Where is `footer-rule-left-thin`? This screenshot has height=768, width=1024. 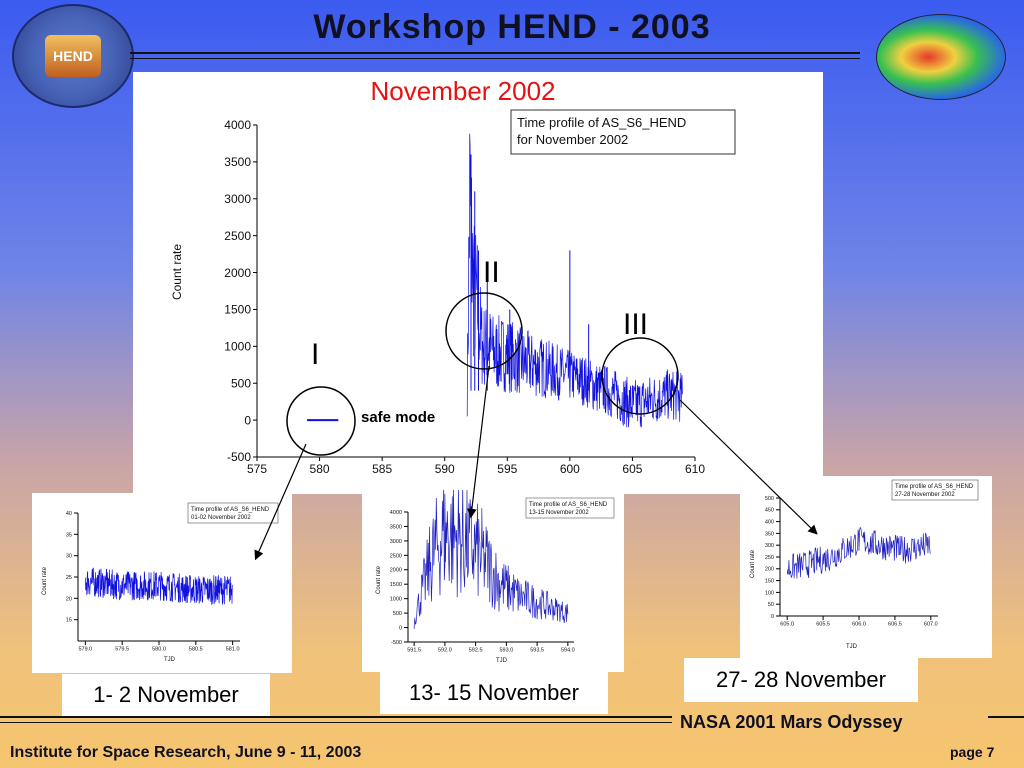
footer-rule-left-thin is located at coordinates (336, 722).